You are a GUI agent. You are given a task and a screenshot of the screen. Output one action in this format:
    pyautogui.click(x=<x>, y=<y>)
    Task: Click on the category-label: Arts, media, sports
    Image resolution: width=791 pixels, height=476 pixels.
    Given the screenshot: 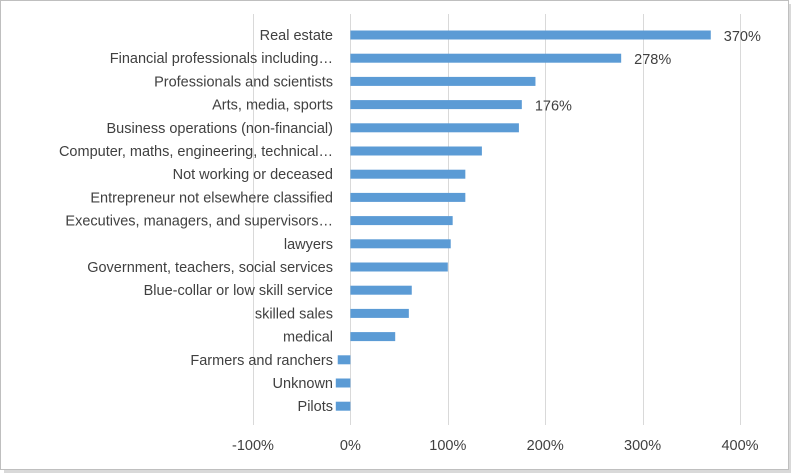 What is the action you would take?
    pyautogui.click(x=272, y=106)
    